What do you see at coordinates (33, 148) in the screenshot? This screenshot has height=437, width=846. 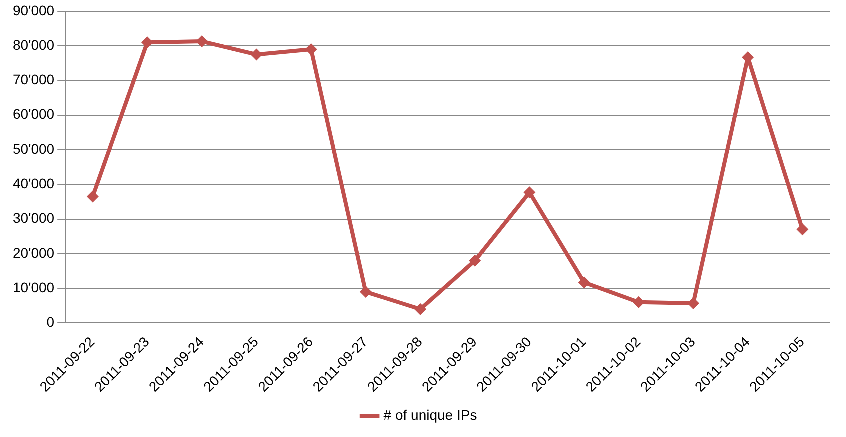 I see `y-tick-label: 50'000` at bounding box center [33, 148].